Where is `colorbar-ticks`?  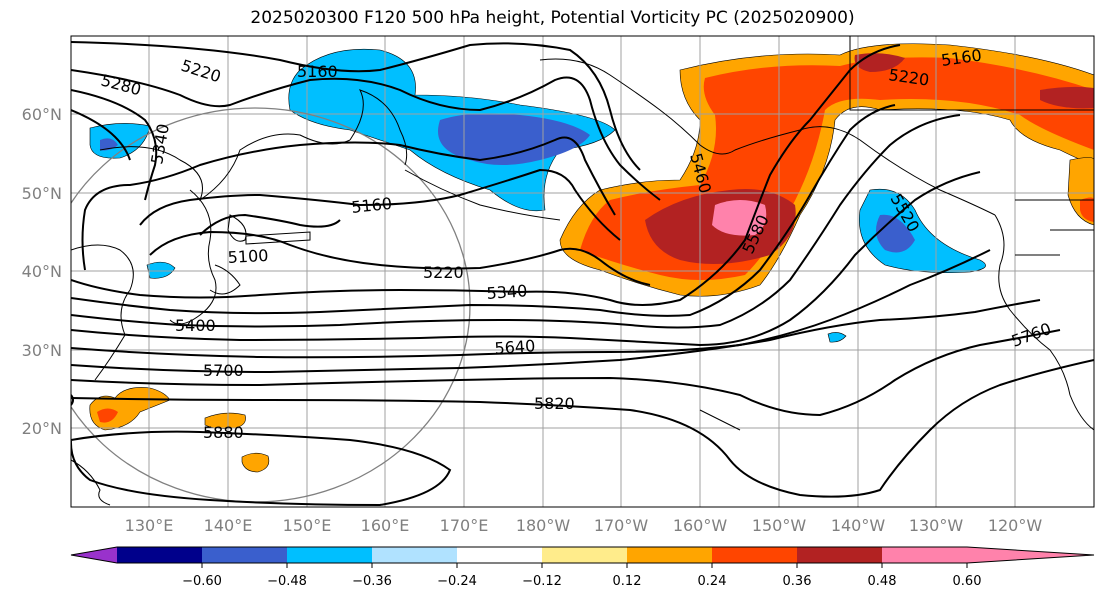 colorbar-ticks is located at coordinates (584, 565).